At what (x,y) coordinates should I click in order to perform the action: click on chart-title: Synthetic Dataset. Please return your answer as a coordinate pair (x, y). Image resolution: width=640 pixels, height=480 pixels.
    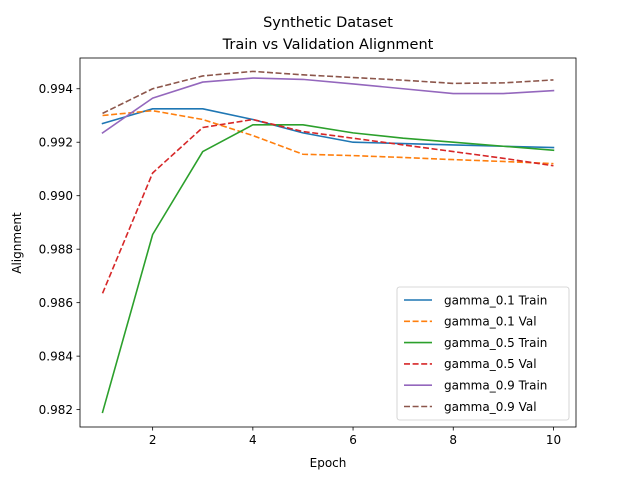
    Looking at the image, I should click on (328, 23).